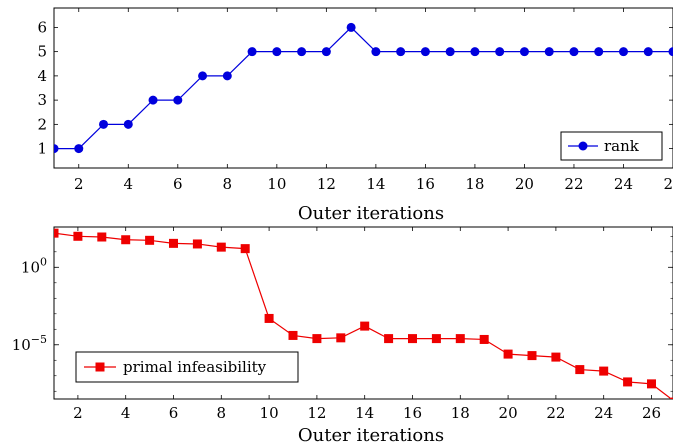 This screenshot has height=445, width=673. Describe the element at coordinates (508, 413) in the screenshot. I see `primal-x-tick-label: 20` at that location.